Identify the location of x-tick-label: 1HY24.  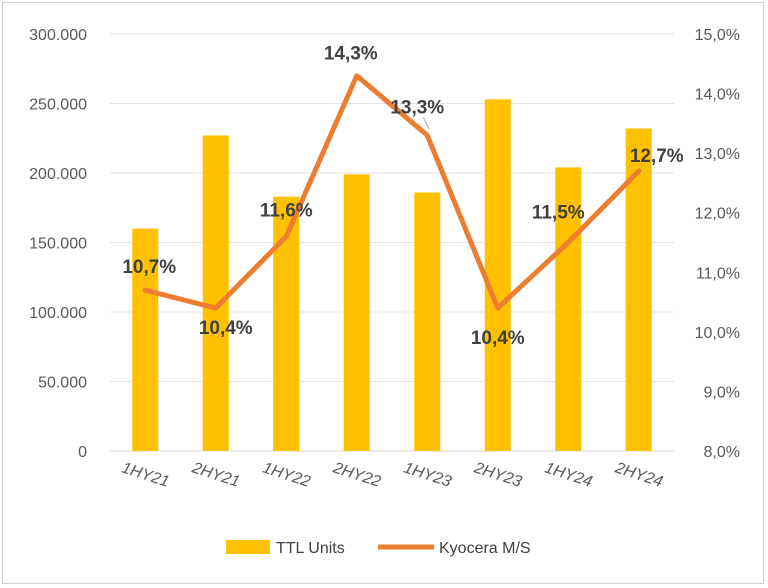
(568, 475).